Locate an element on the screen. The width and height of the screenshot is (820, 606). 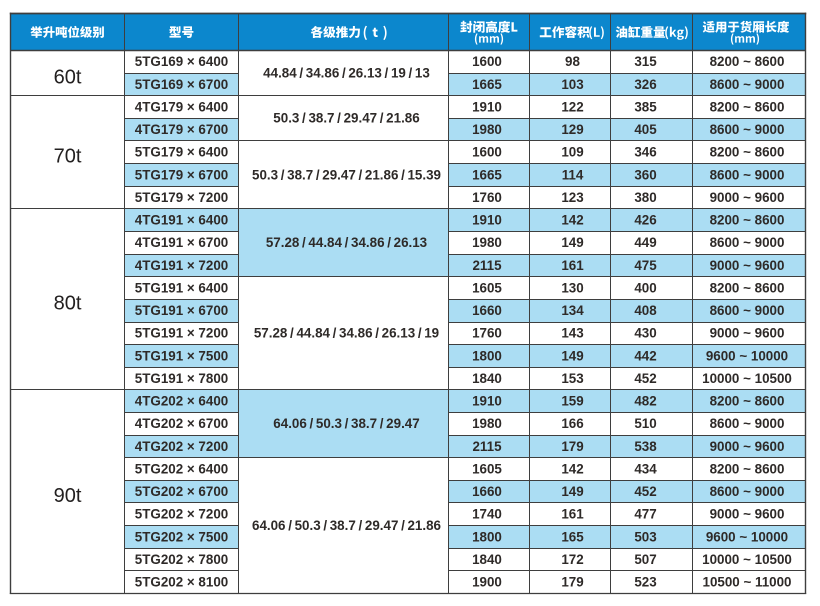
svg-text: 166 is located at coordinates (572, 423).